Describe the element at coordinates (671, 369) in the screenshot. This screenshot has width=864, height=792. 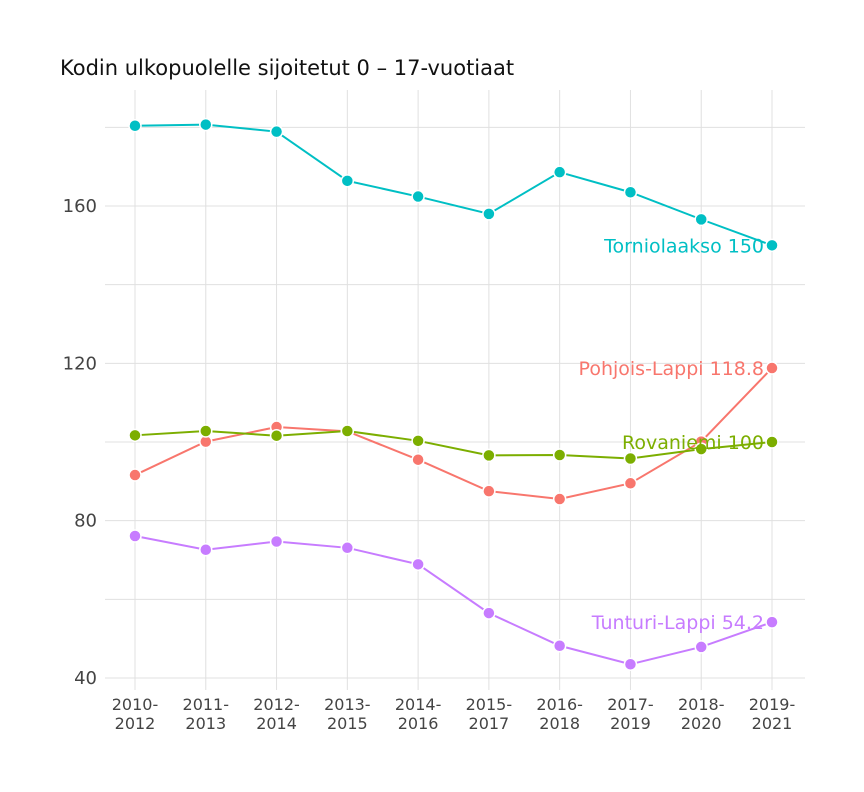
I see `series-end-label: Pohjois-Lappi 118.8` at that location.